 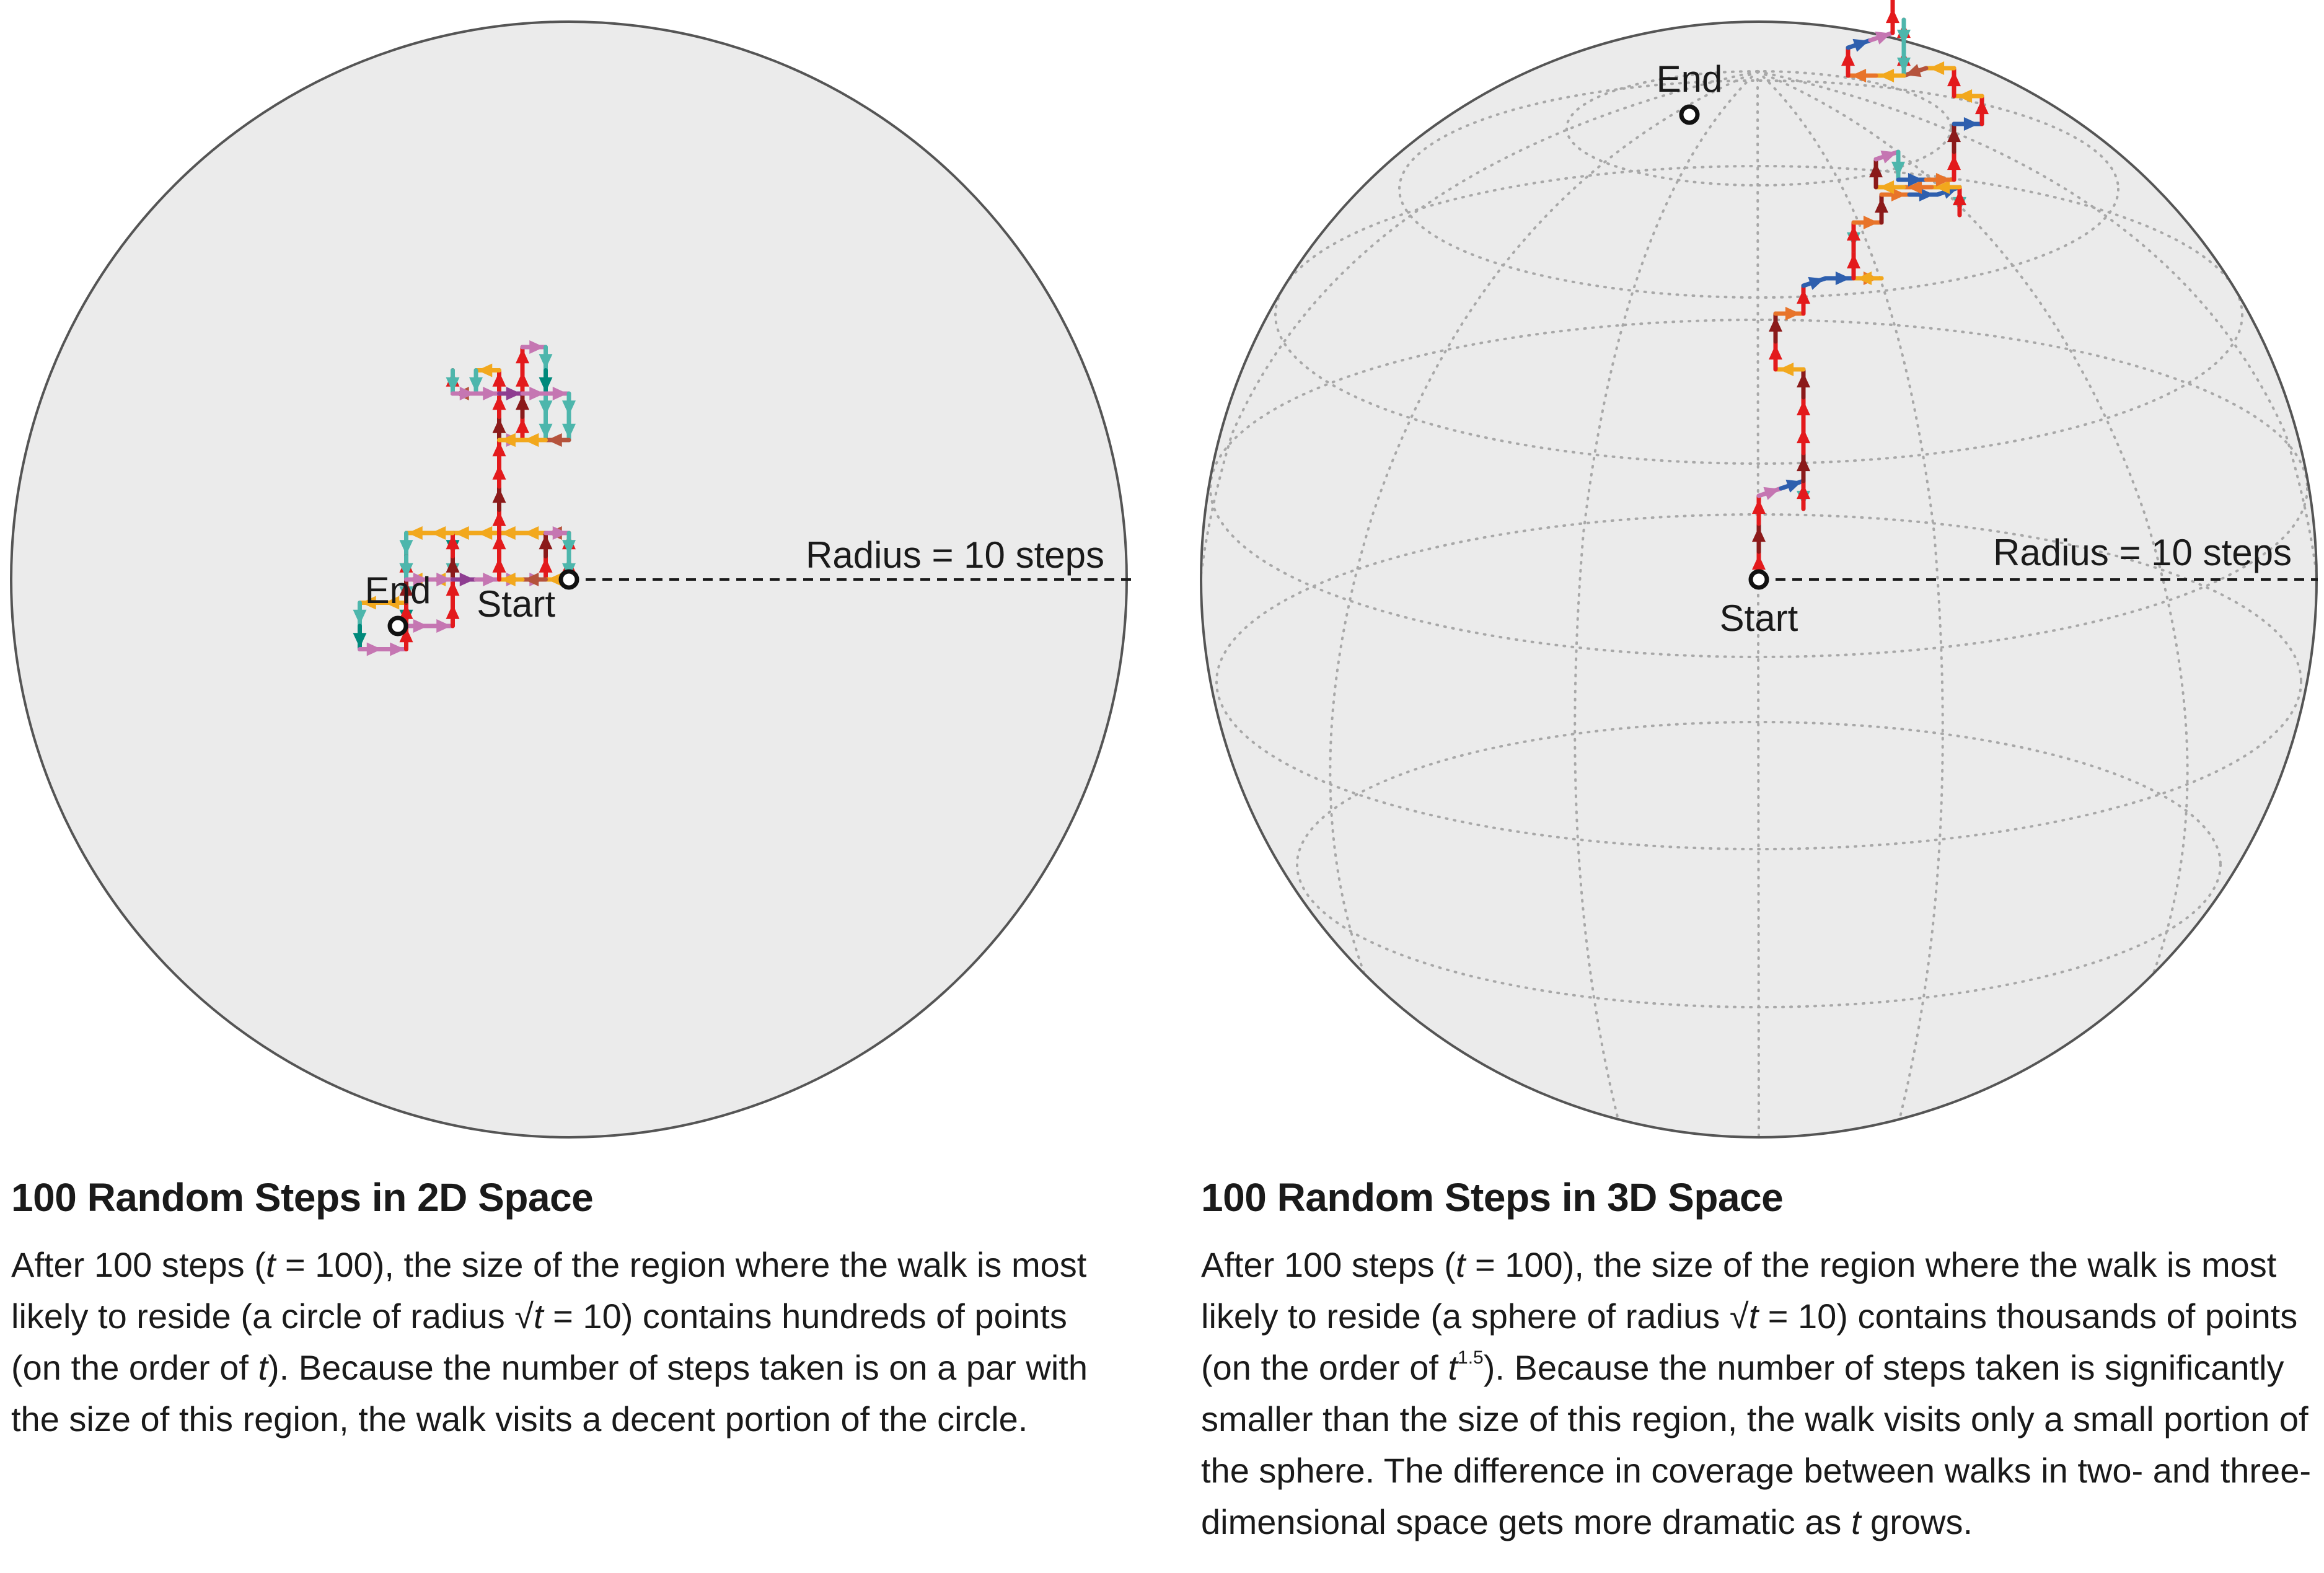 I want to click on start-marker-2d, so click(x=568, y=579).